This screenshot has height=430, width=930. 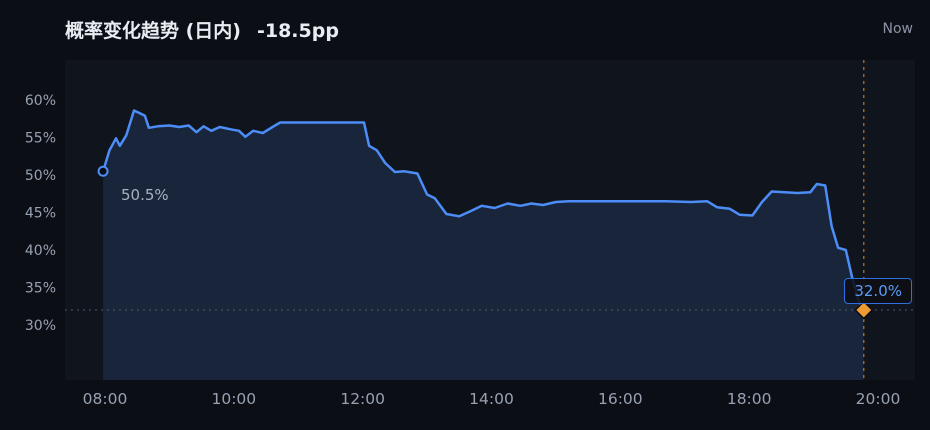 I want to click on x-axis-label: 08:00, so click(x=105, y=399).